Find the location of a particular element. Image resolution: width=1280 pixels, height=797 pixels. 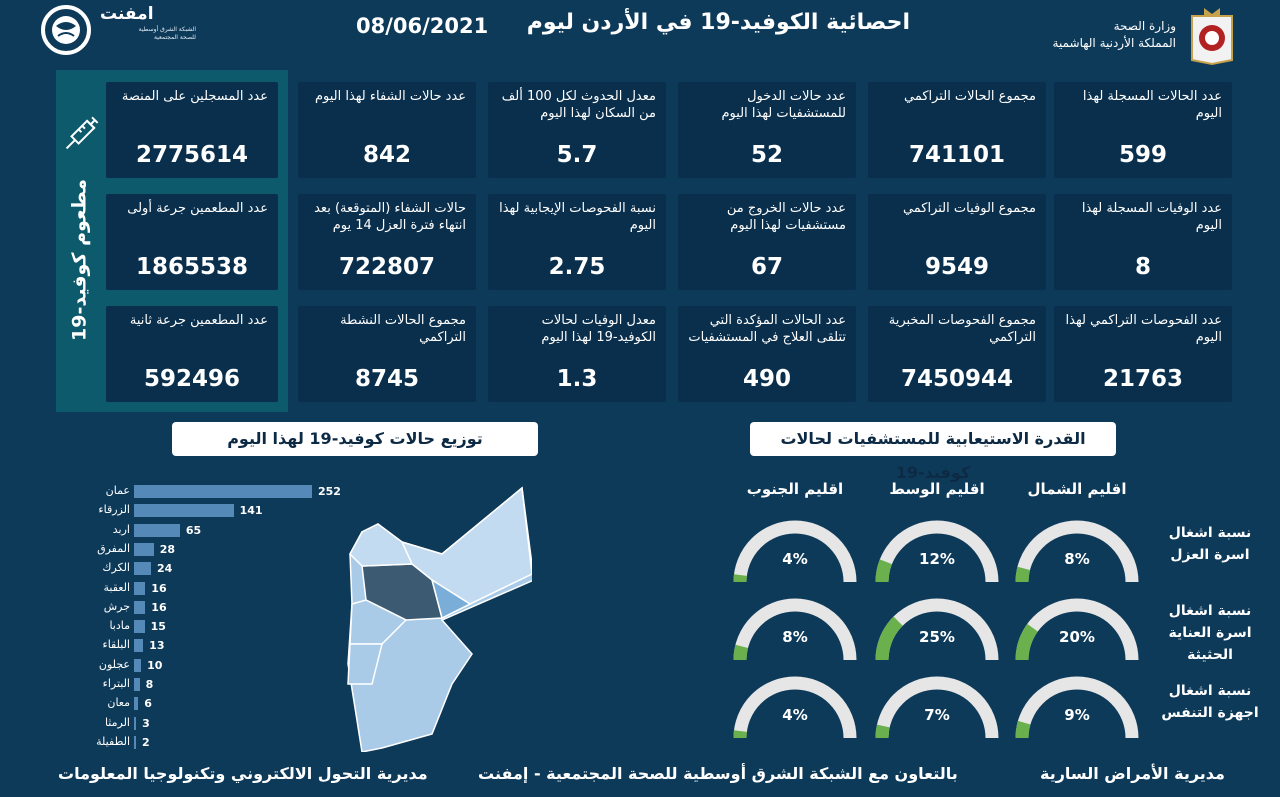

stat-card-daily-cases: عدد الحالات المسجلة لهذا اليوم 599 is located at coordinates (1143, 130).